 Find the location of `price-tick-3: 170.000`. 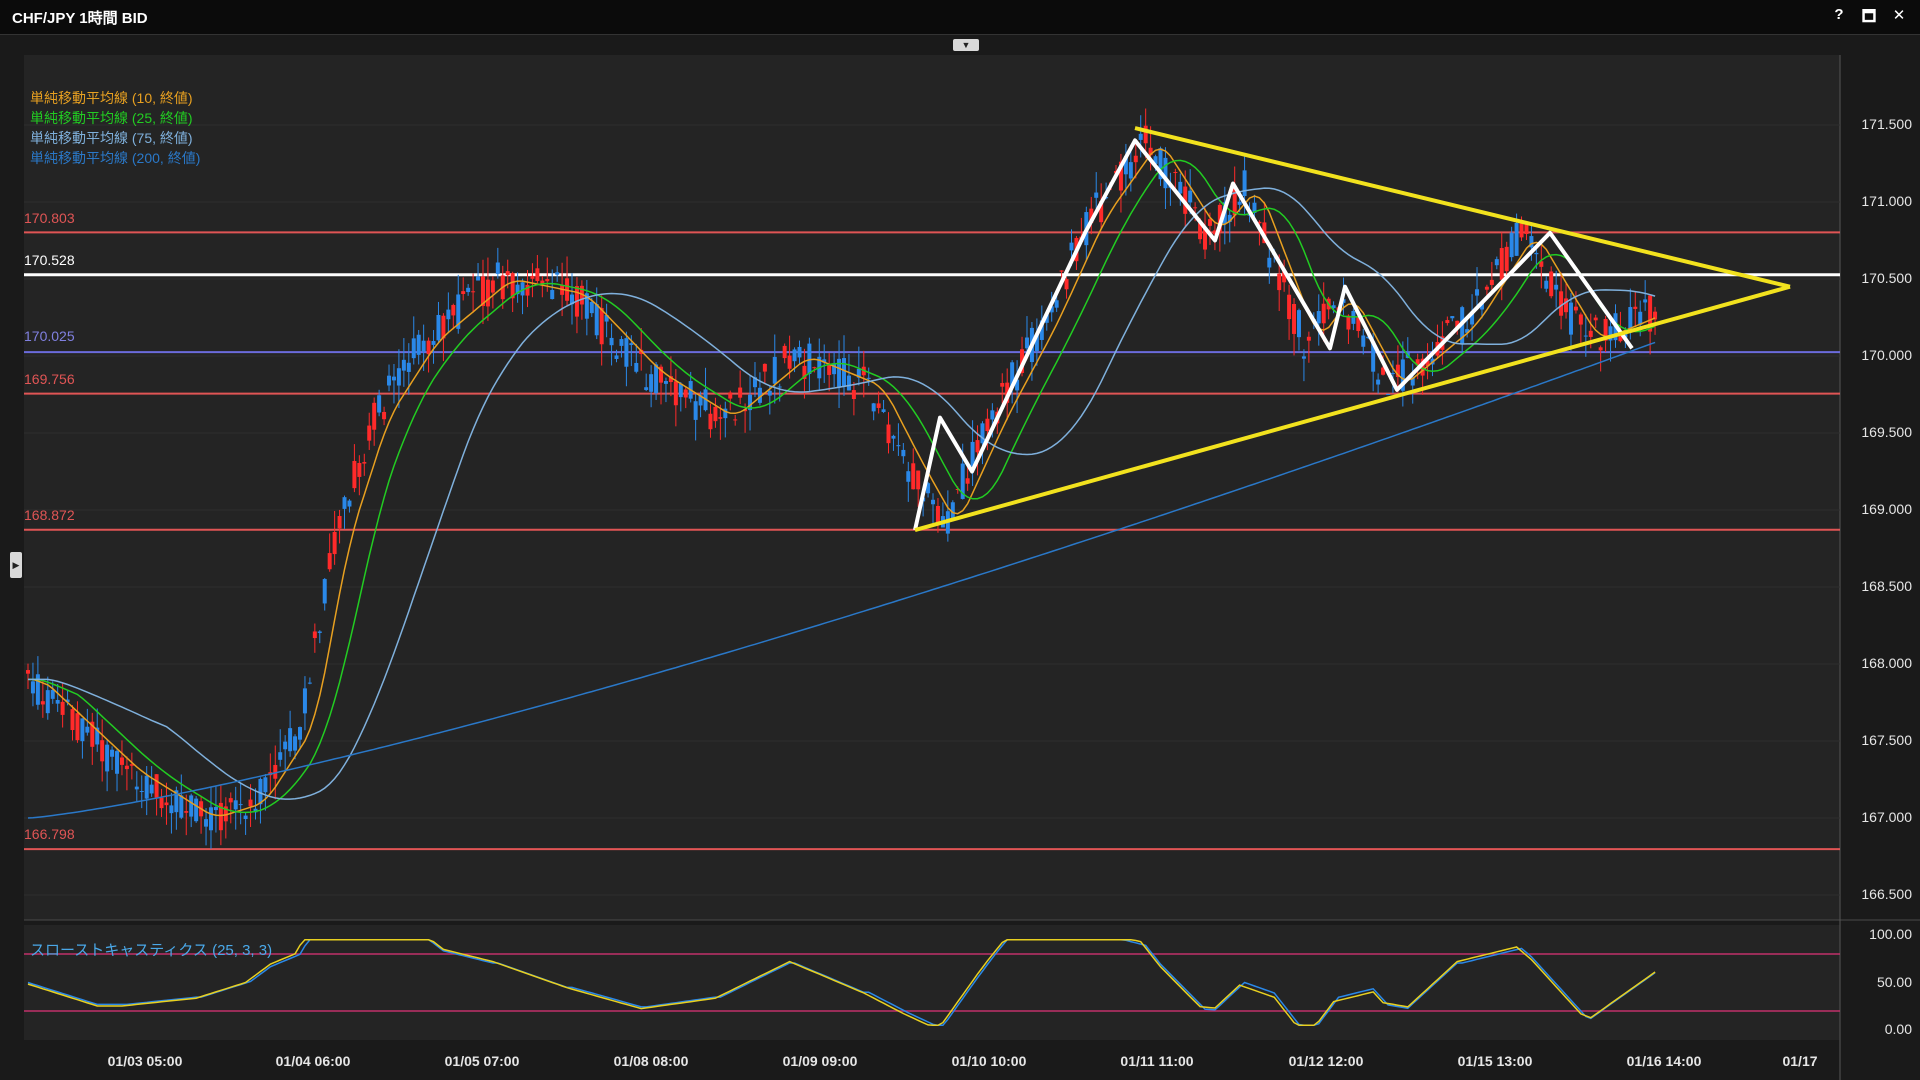

price-tick-3: 170.000 is located at coordinates (1886, 355).